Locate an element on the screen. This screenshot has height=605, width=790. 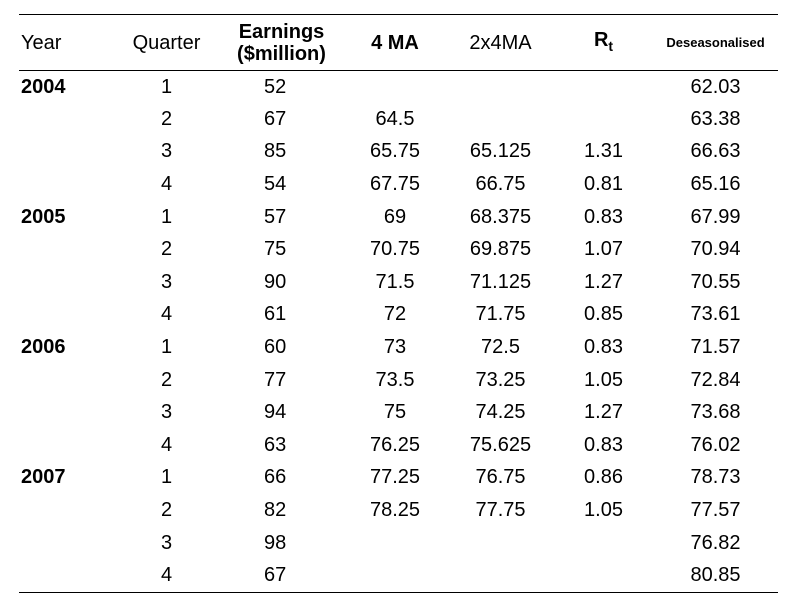
header-4ma: 4 MA is located at coordinates (395, 42).